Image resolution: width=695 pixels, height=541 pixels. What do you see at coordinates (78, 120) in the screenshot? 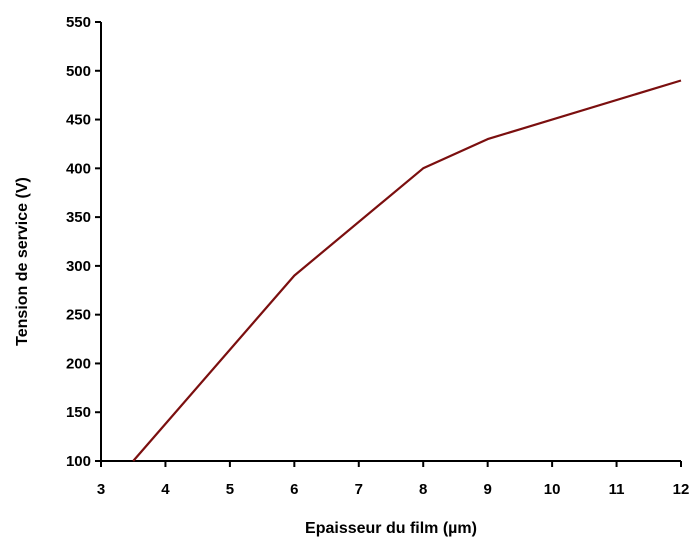
I see `y-tick-label: 450` at bounding box center [78, 120].